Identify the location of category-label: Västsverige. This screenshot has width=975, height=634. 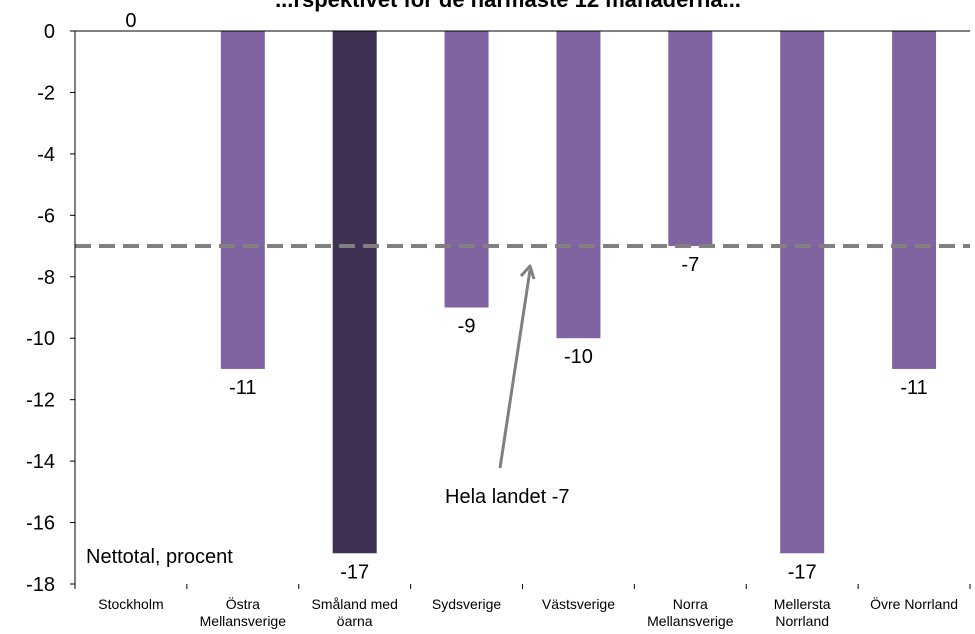
(578, 604).